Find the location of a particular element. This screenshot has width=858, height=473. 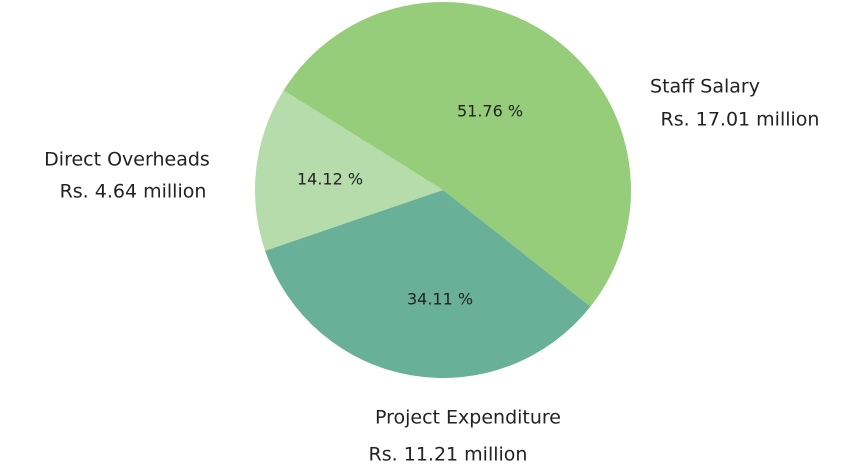

slice-percent-label: 51.76 % is located at coordinates (490, 111).